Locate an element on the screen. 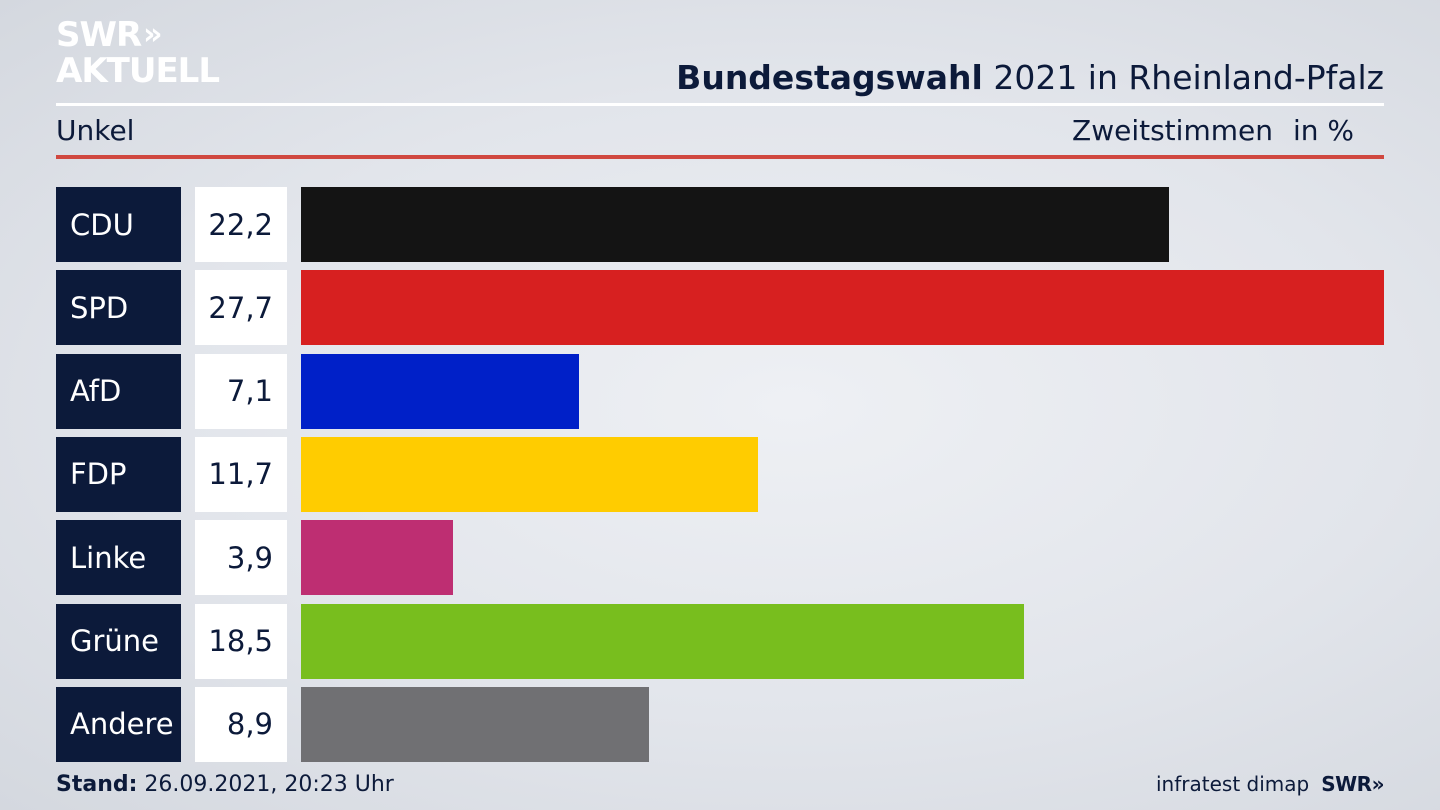  unit-text: in % is located at coordinates (1323, 130).